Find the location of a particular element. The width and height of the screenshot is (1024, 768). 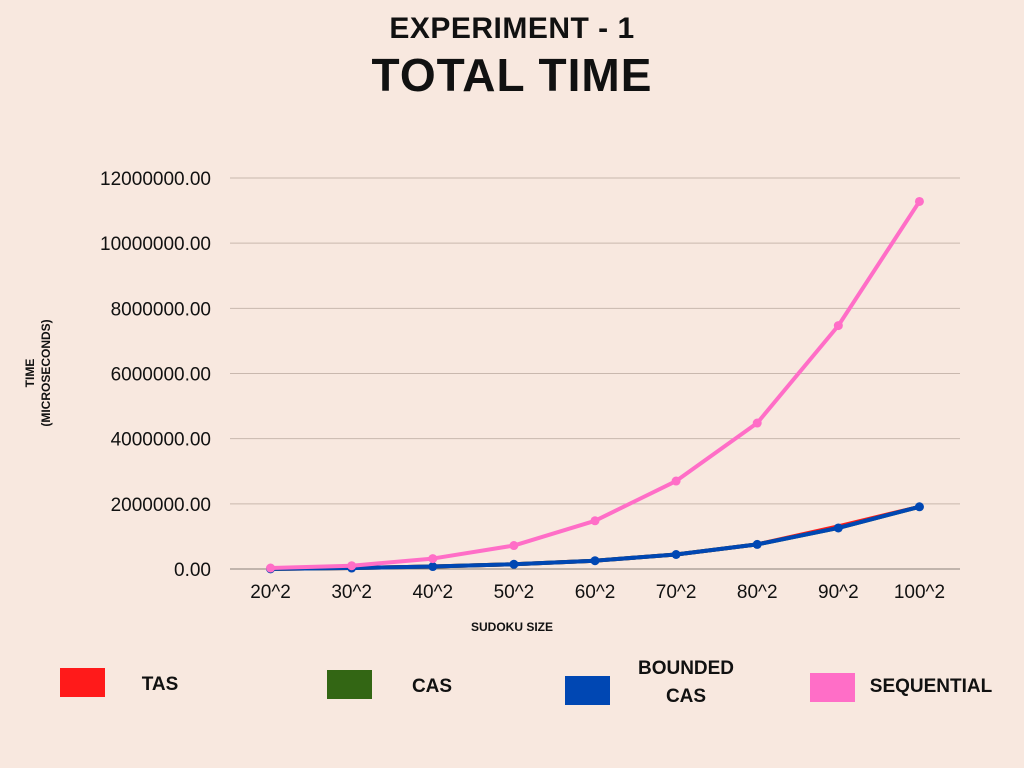

chart-title: EXPERIMENT - 1 is located at coordinates (512, 28).